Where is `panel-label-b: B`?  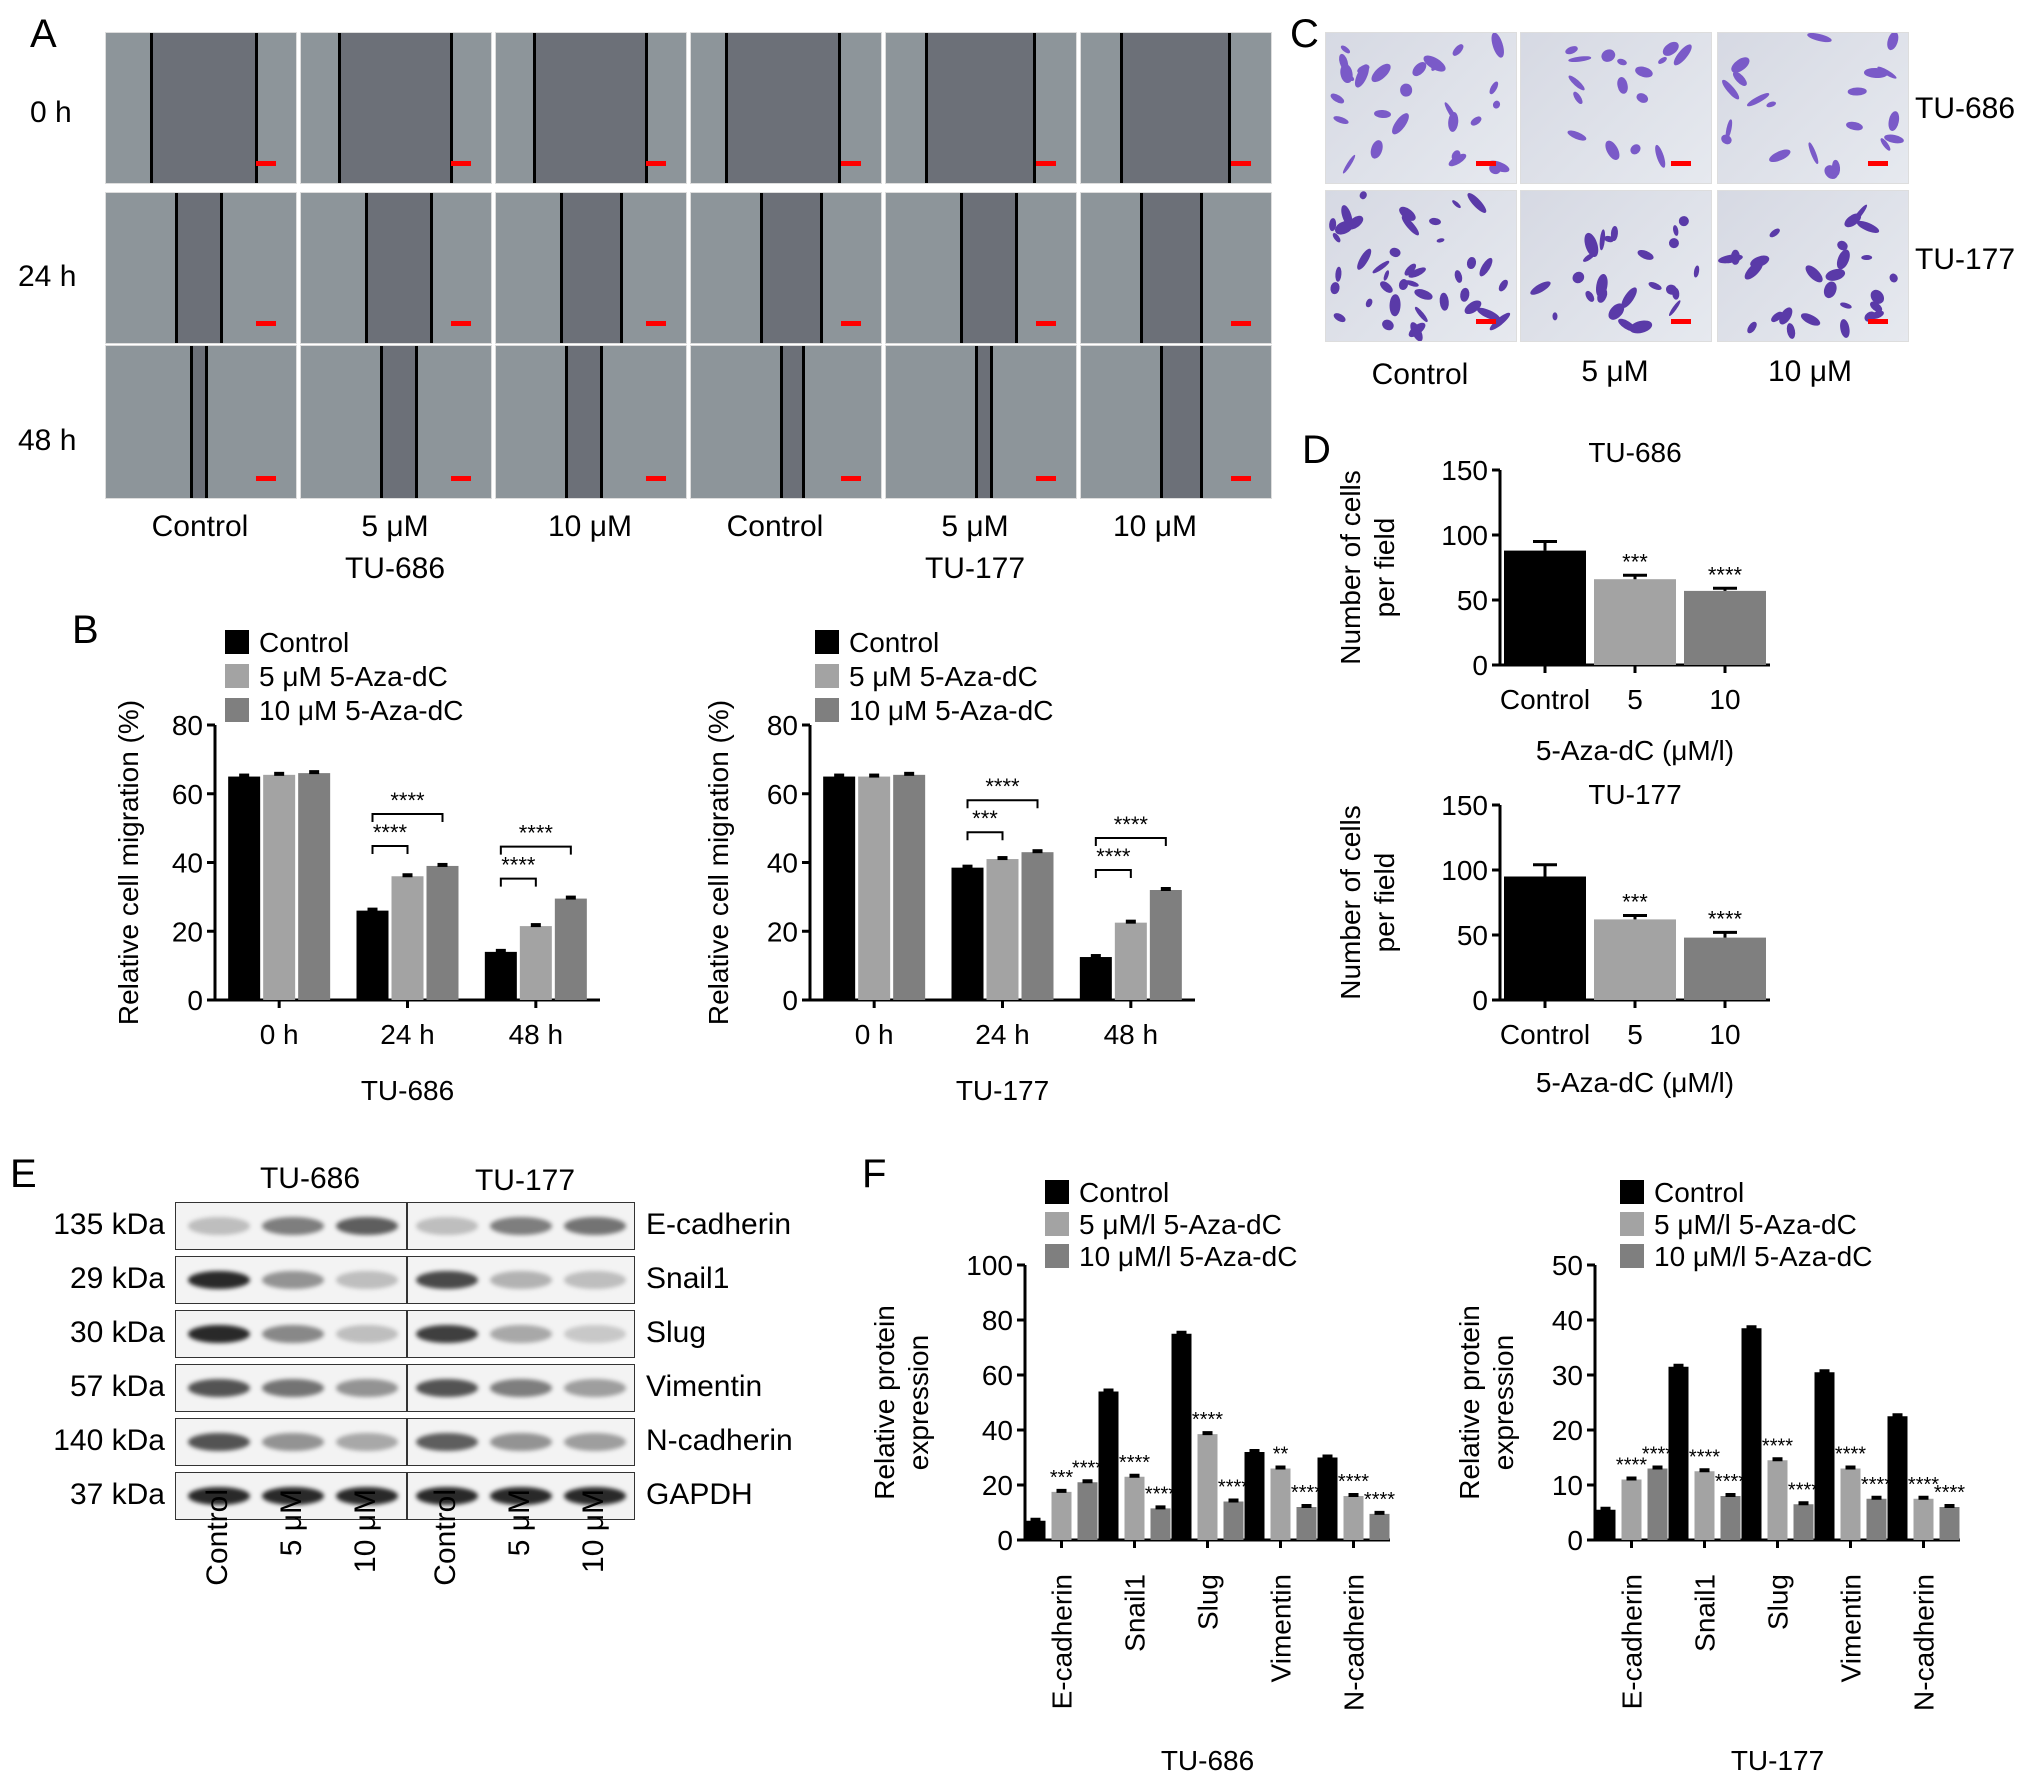 panel-label-b: B is located at coordinates (85, 630).